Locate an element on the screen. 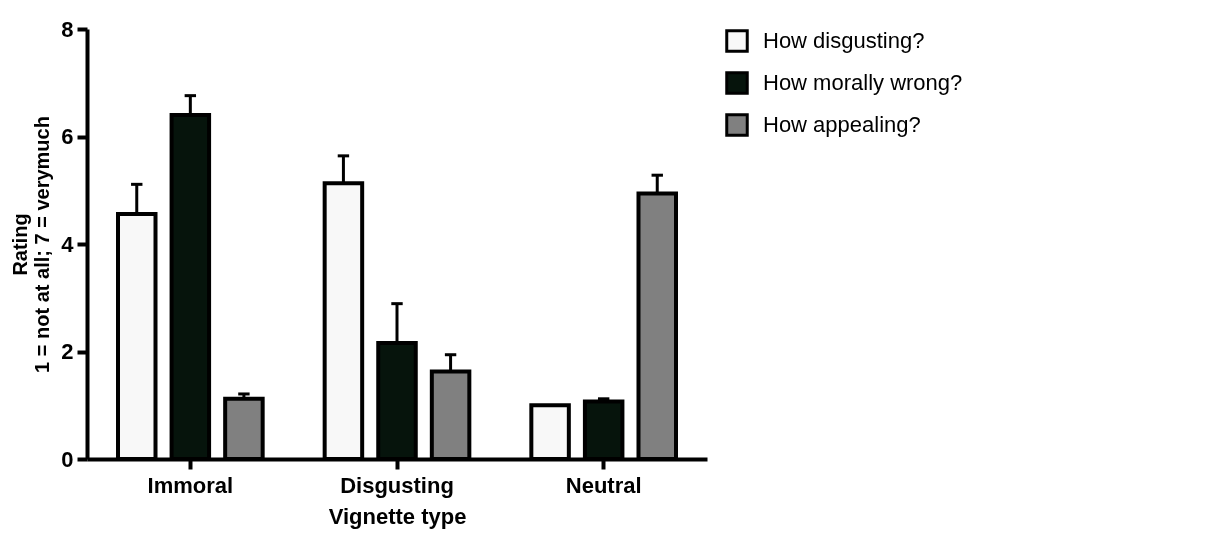  x-tick-label: Neutral is located at coordinates (603, 485).